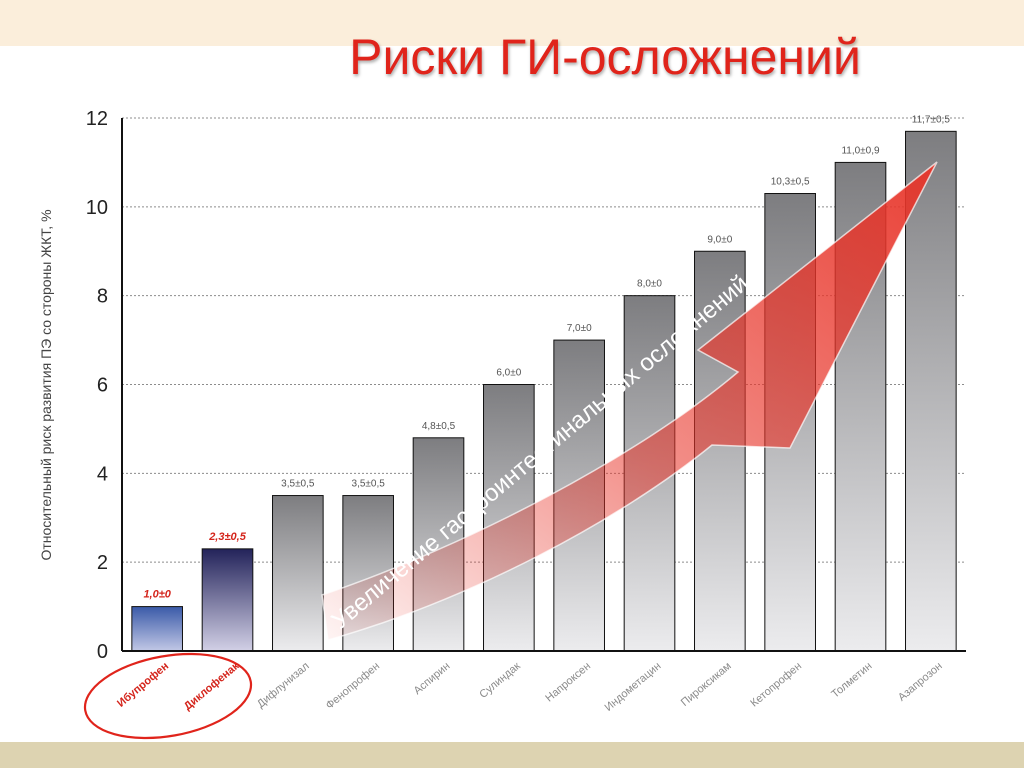  I want to click on category-label: Индометацин, so click(633, 687).